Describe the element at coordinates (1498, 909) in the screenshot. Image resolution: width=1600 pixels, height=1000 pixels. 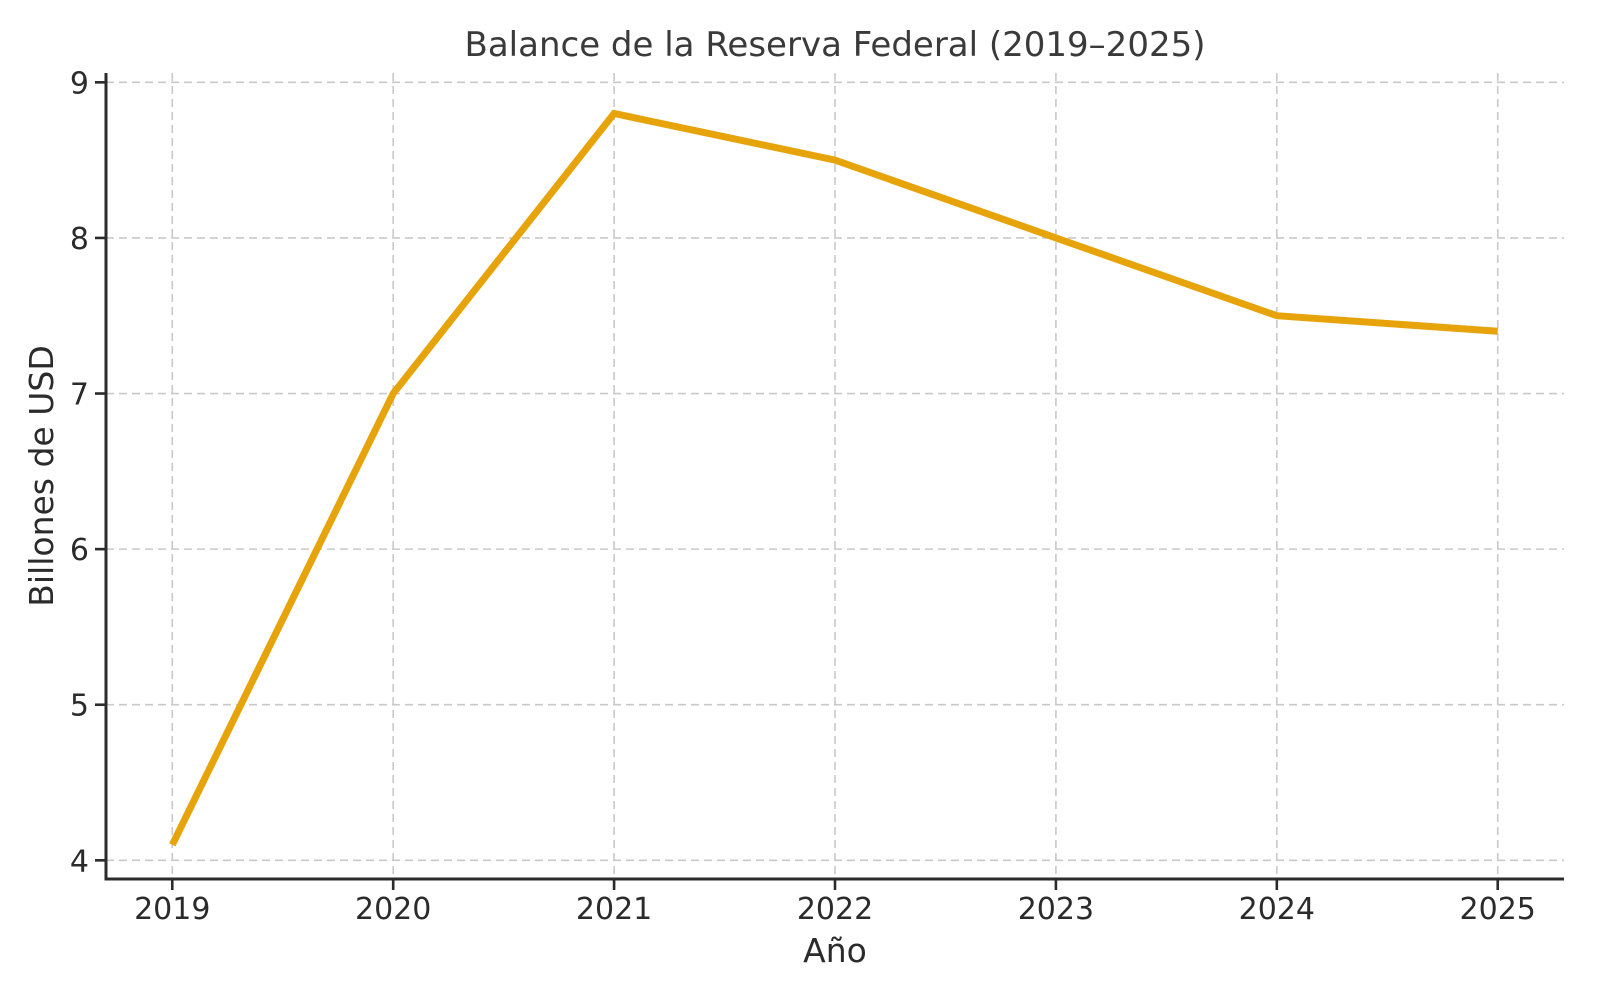
I see `x-tick-label: 2025` at that location.